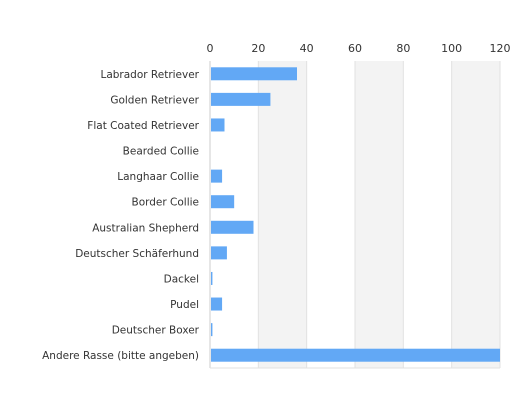 This screenshot has width=530, height=400. Describe the element at coordinates (217, 304) in the screenshot. I see `bar-pudel` at that location.